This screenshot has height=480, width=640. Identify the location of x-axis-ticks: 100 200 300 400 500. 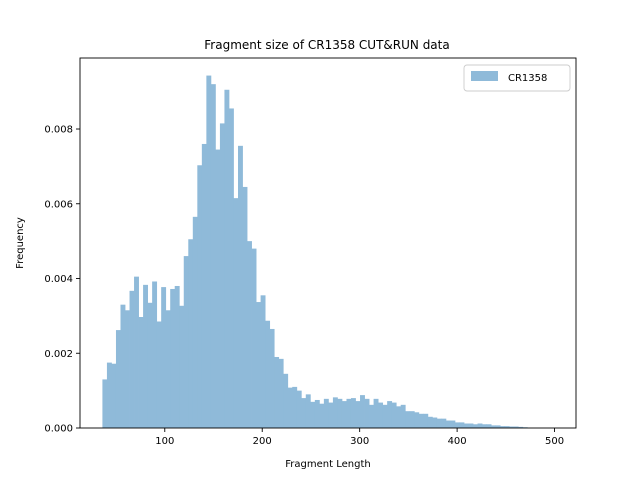
(359, 437).